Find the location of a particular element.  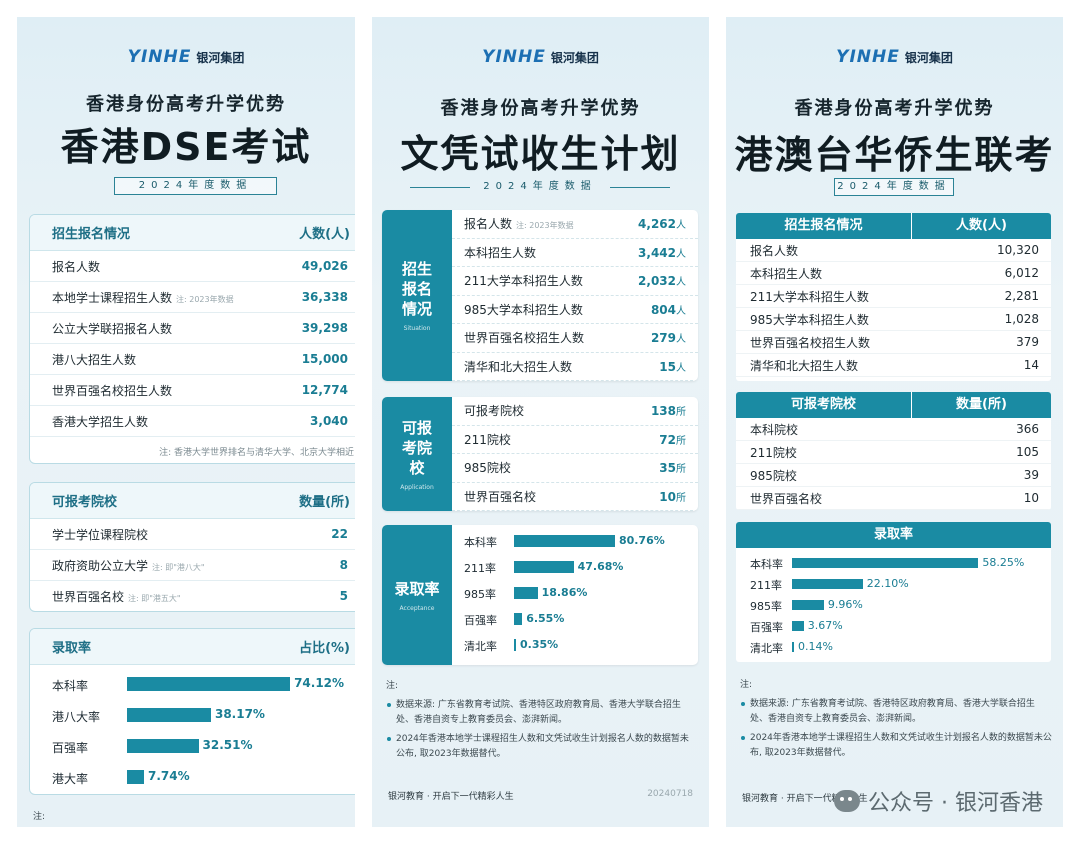

value-num: 35 is located at coordinates (667, 468).